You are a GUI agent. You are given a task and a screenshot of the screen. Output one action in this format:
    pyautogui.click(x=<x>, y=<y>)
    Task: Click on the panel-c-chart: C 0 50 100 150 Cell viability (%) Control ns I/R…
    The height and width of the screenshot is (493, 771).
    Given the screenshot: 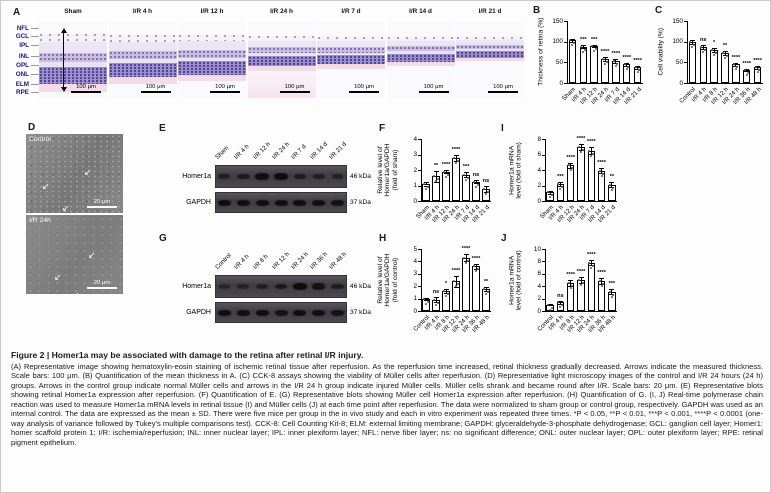 What is the action you would take?
    pyautogui.click(x=710, y=63)
    